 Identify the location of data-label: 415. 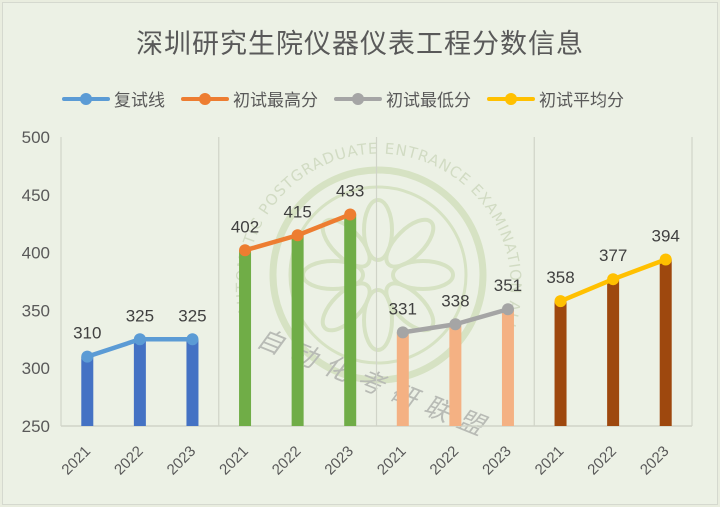
(297, 211).